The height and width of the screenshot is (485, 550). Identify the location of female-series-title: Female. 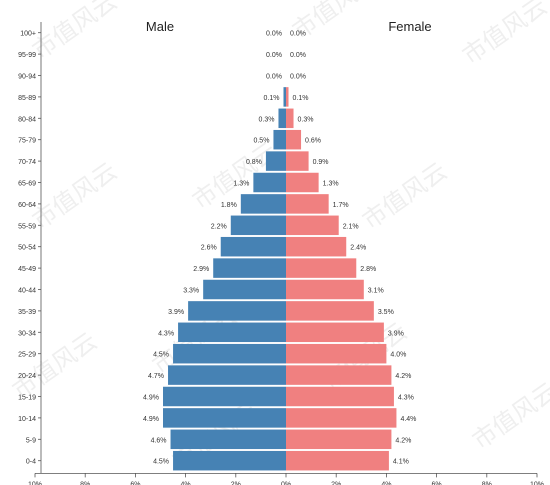
(409, 26).